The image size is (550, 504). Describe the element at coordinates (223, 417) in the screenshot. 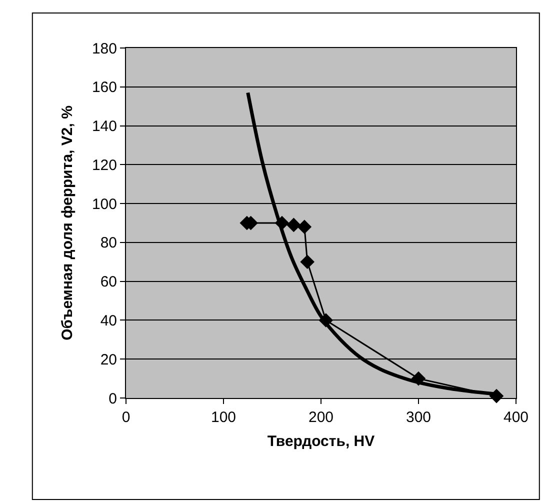

I see `x-tick-label: 100` at that location.